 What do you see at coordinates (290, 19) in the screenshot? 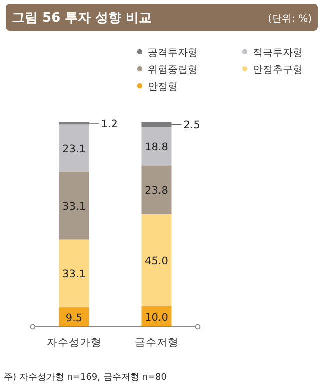
I see `text: (단위: %)` at bounding box center [290, 19].